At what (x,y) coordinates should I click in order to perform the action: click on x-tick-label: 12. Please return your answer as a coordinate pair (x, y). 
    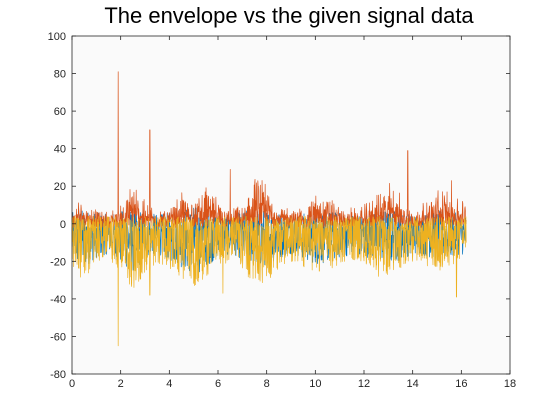
    Looking at the image, I should click on (364, 384).